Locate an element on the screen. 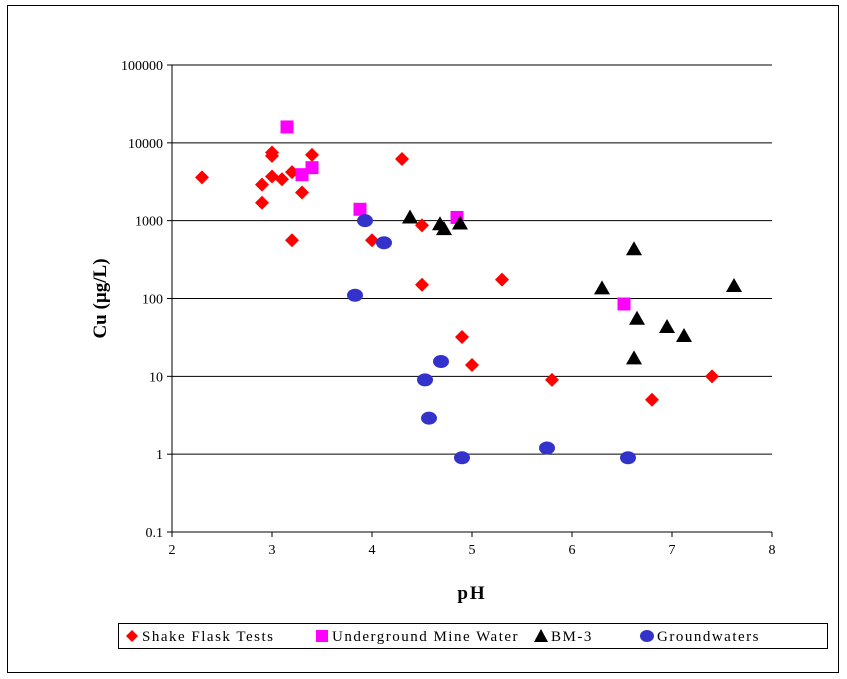 This screenshot has width=847, height=679. x-tick-label: 8 is located at coordinates (772, 550).